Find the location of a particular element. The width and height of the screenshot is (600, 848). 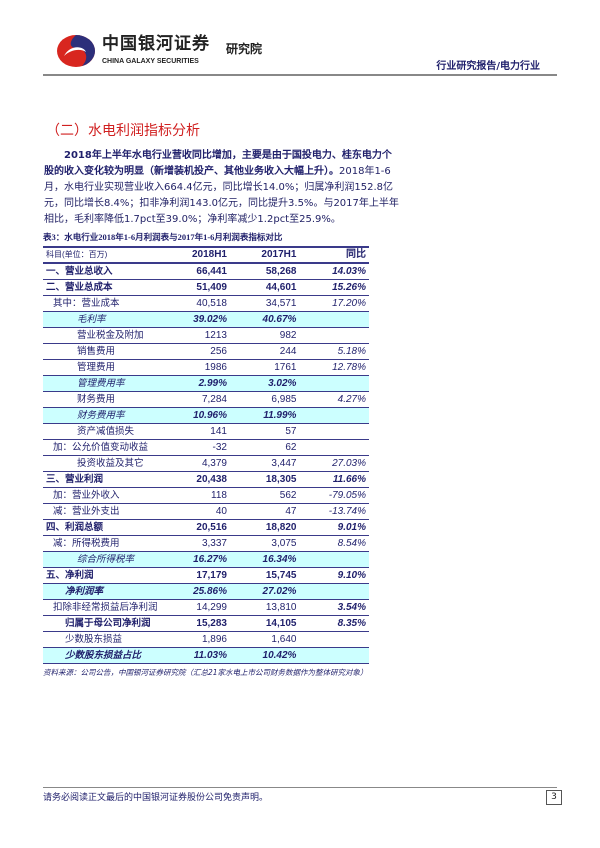

row-label: 少数股东损益占比 is located at coordinates (102, 655).